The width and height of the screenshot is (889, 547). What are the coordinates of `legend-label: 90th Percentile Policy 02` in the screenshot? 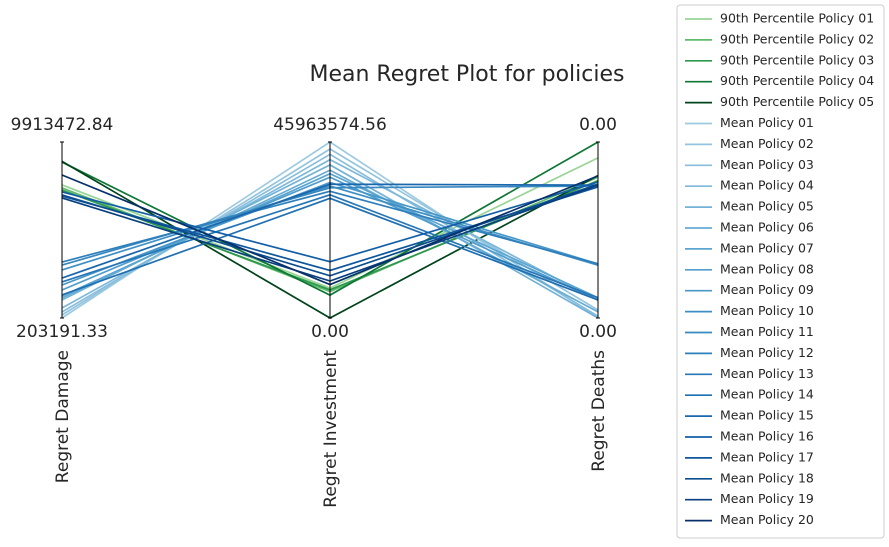 It's located at (797, 38).